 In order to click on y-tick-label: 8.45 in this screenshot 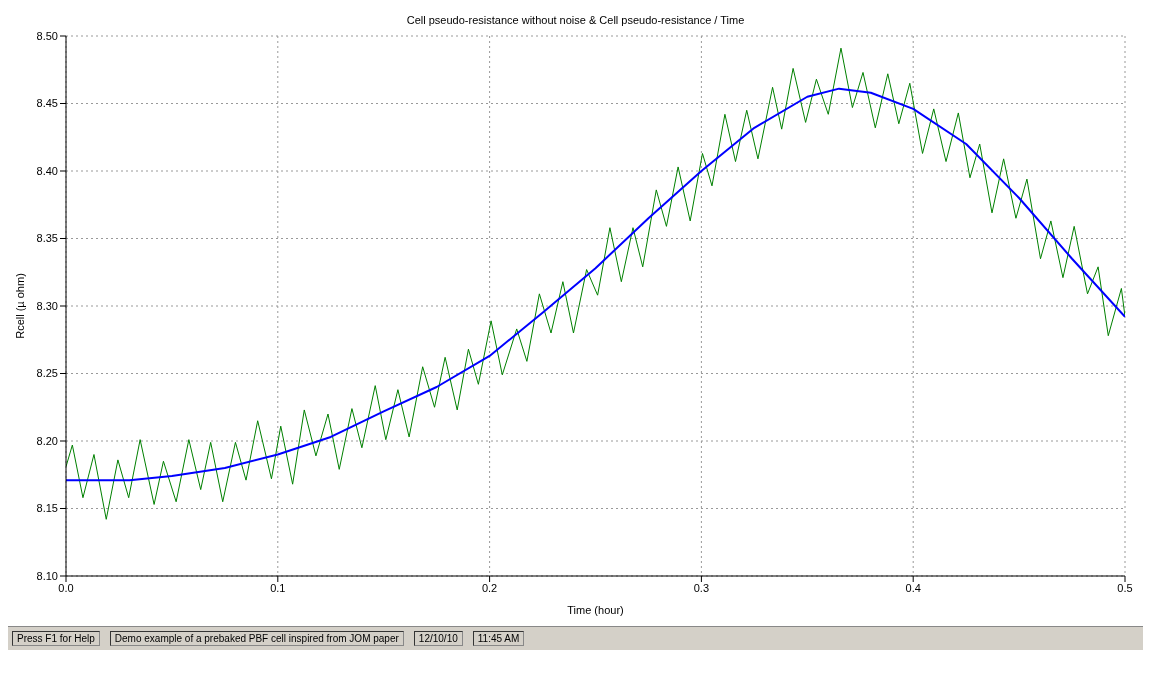, I will do `click(47, 103)`.